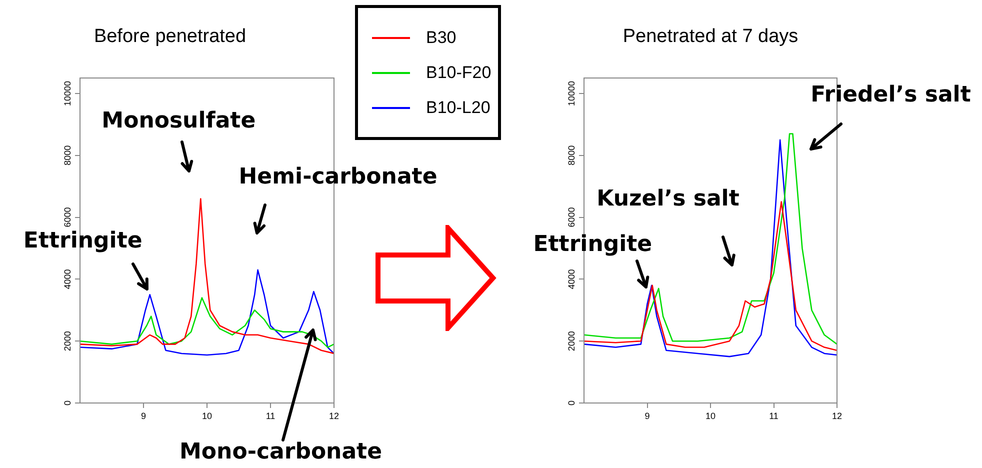  What do you see at coordinates (459, 72) in the screenshot?
I see `legend-label: B10-F20` at bounding box center [459, 72].